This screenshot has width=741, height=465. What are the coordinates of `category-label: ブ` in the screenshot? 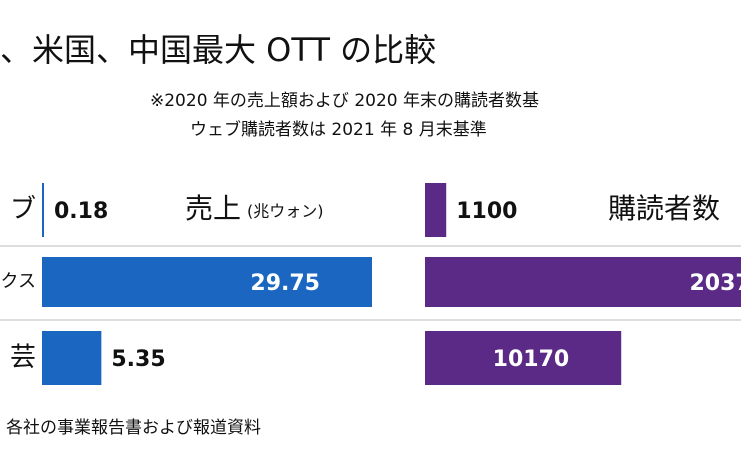 It's located at (23, 210).